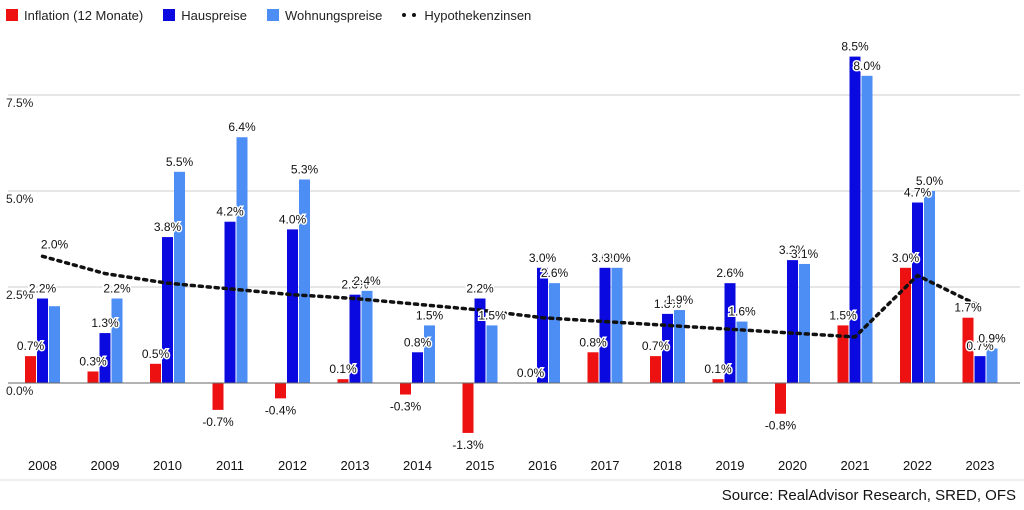 This screenshot has width=1024, height=510. Describe the element at coordinates (230, 465) in the screenshot. I see `x-tick-label: 2011` at that location.